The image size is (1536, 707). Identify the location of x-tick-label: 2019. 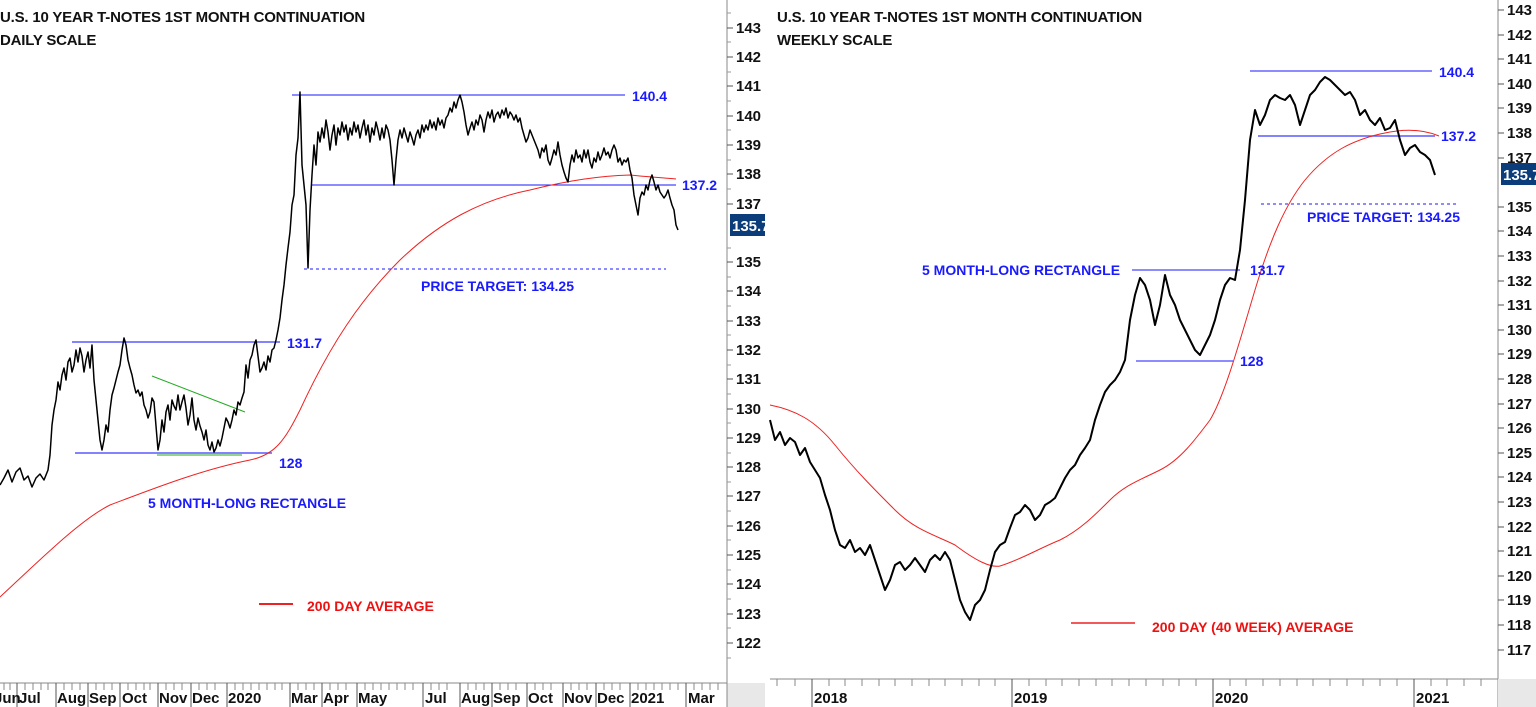
(1030, 698).